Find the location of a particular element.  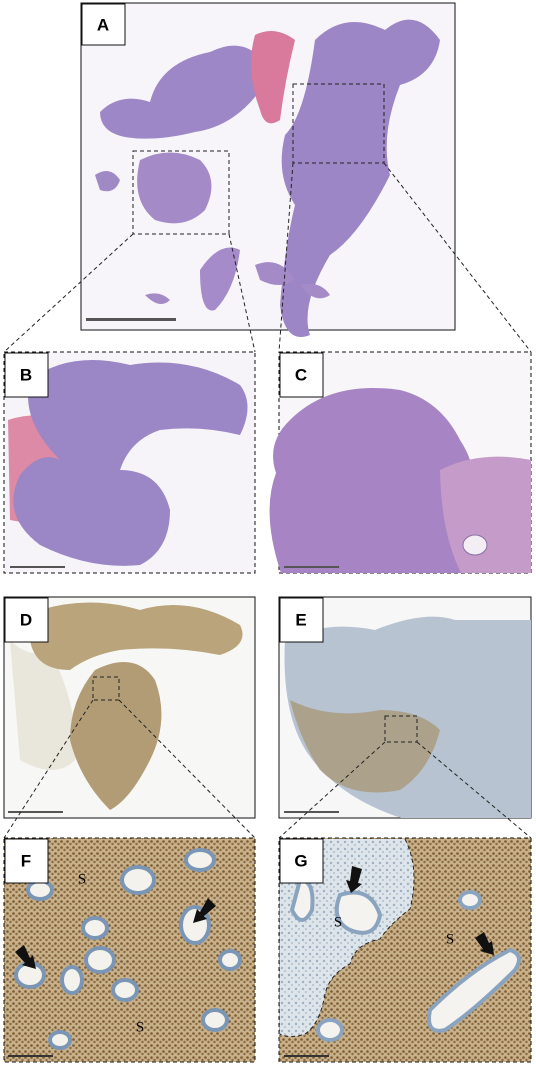

panel-label: D is located at coordinates (26, 619).